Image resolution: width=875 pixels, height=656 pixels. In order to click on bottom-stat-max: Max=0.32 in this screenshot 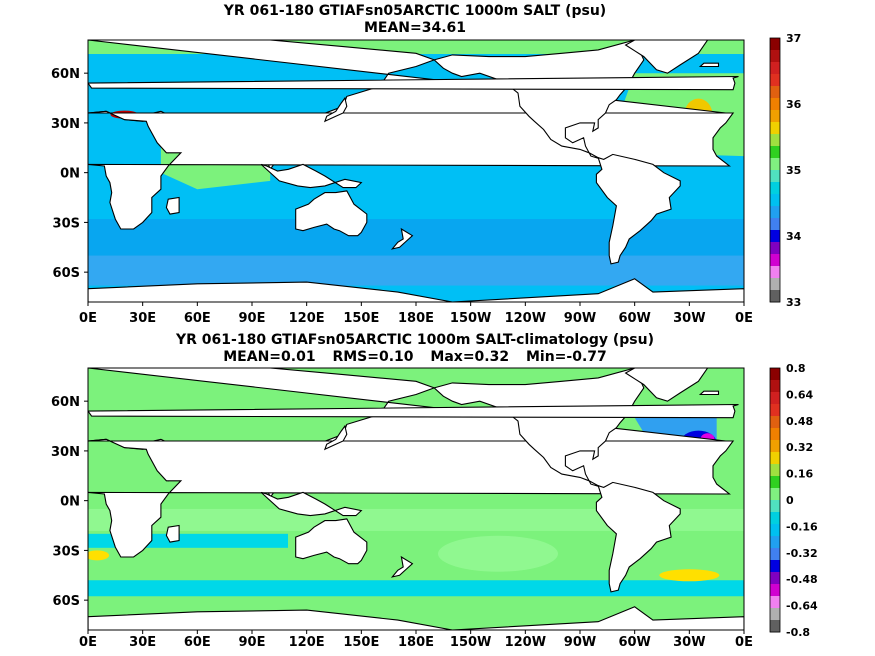, I will do `click(470, 357)`.